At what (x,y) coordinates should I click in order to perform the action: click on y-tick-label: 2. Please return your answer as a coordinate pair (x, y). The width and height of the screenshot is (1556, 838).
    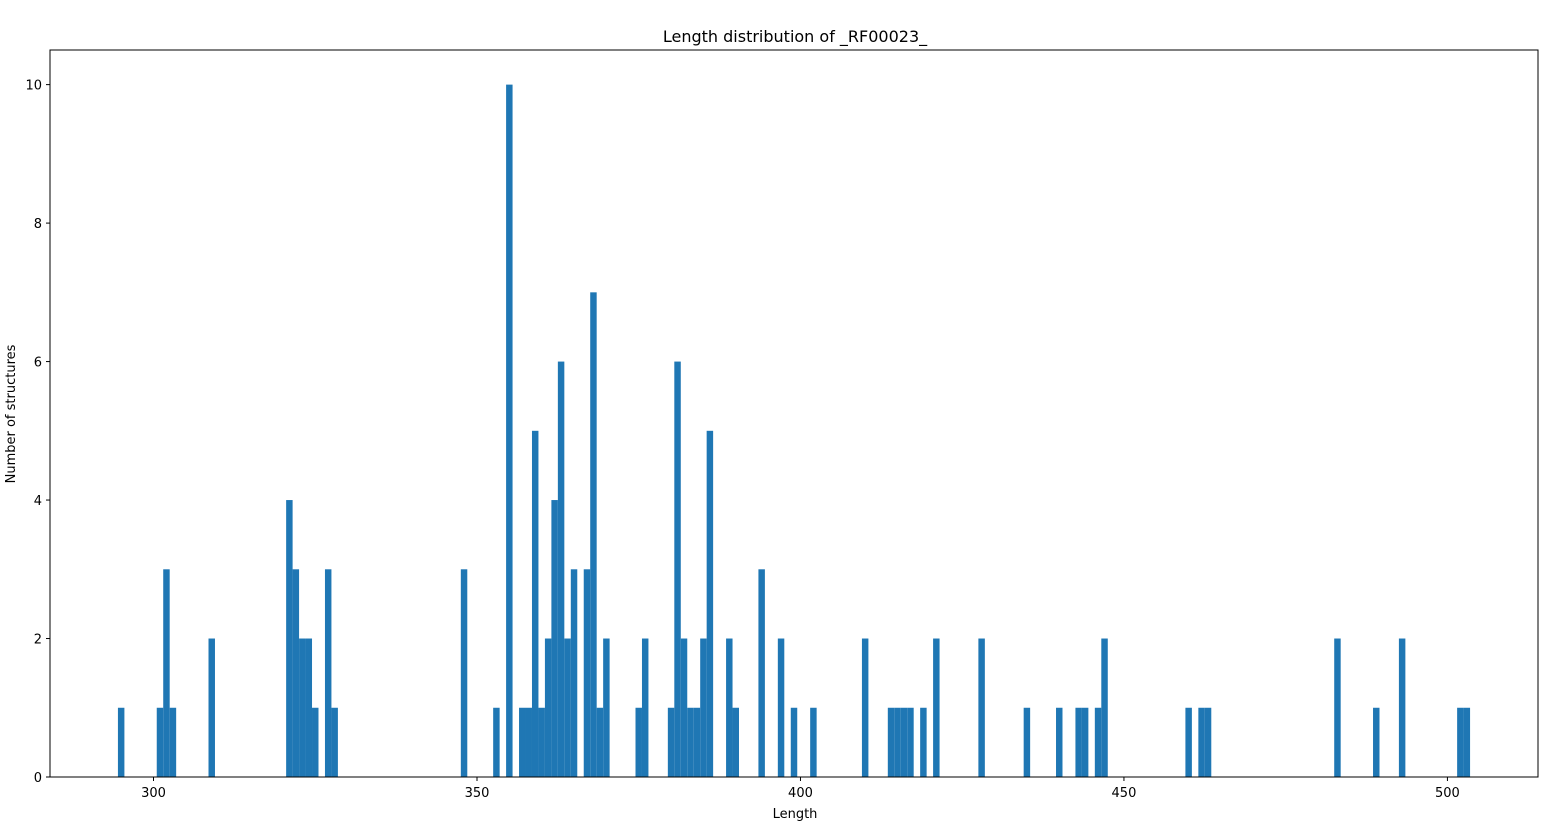
    Looking at the image, I should click on (38, 640).